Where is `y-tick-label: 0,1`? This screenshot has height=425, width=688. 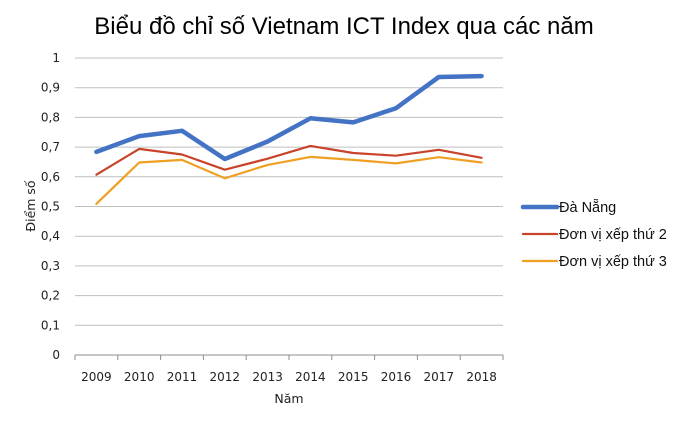 y-tick-label: 0,1 is located at coordinates (50, 325).